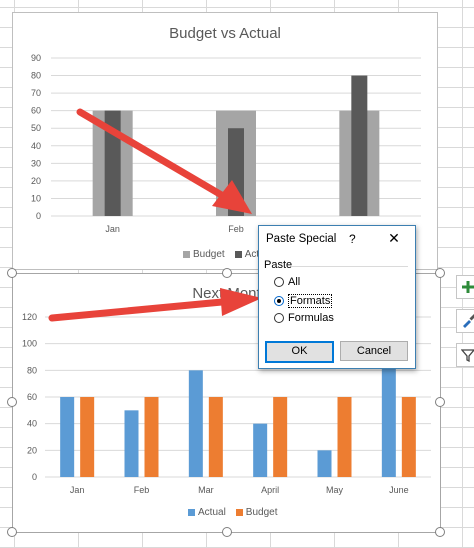  Describe the element at coordinates (468, 287) in the screenshot. I see `plus-icon` at that location.